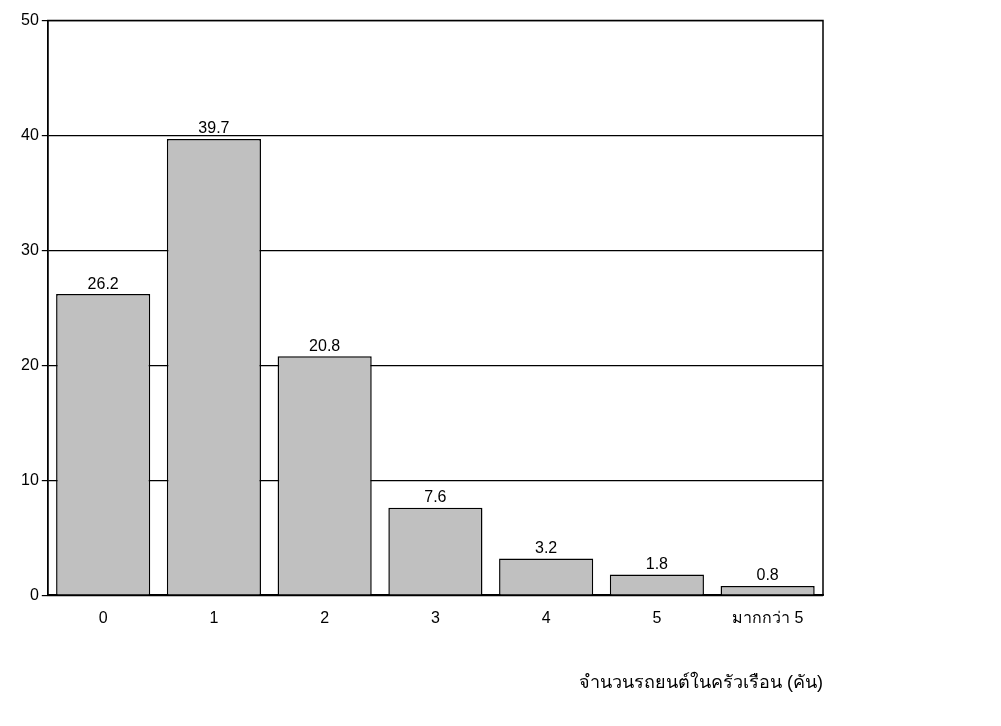 The image size is (1001, 726). Describe the element at coordinates (30, 20) in the screenshot. I see `y-tick-label: 50` at that location.